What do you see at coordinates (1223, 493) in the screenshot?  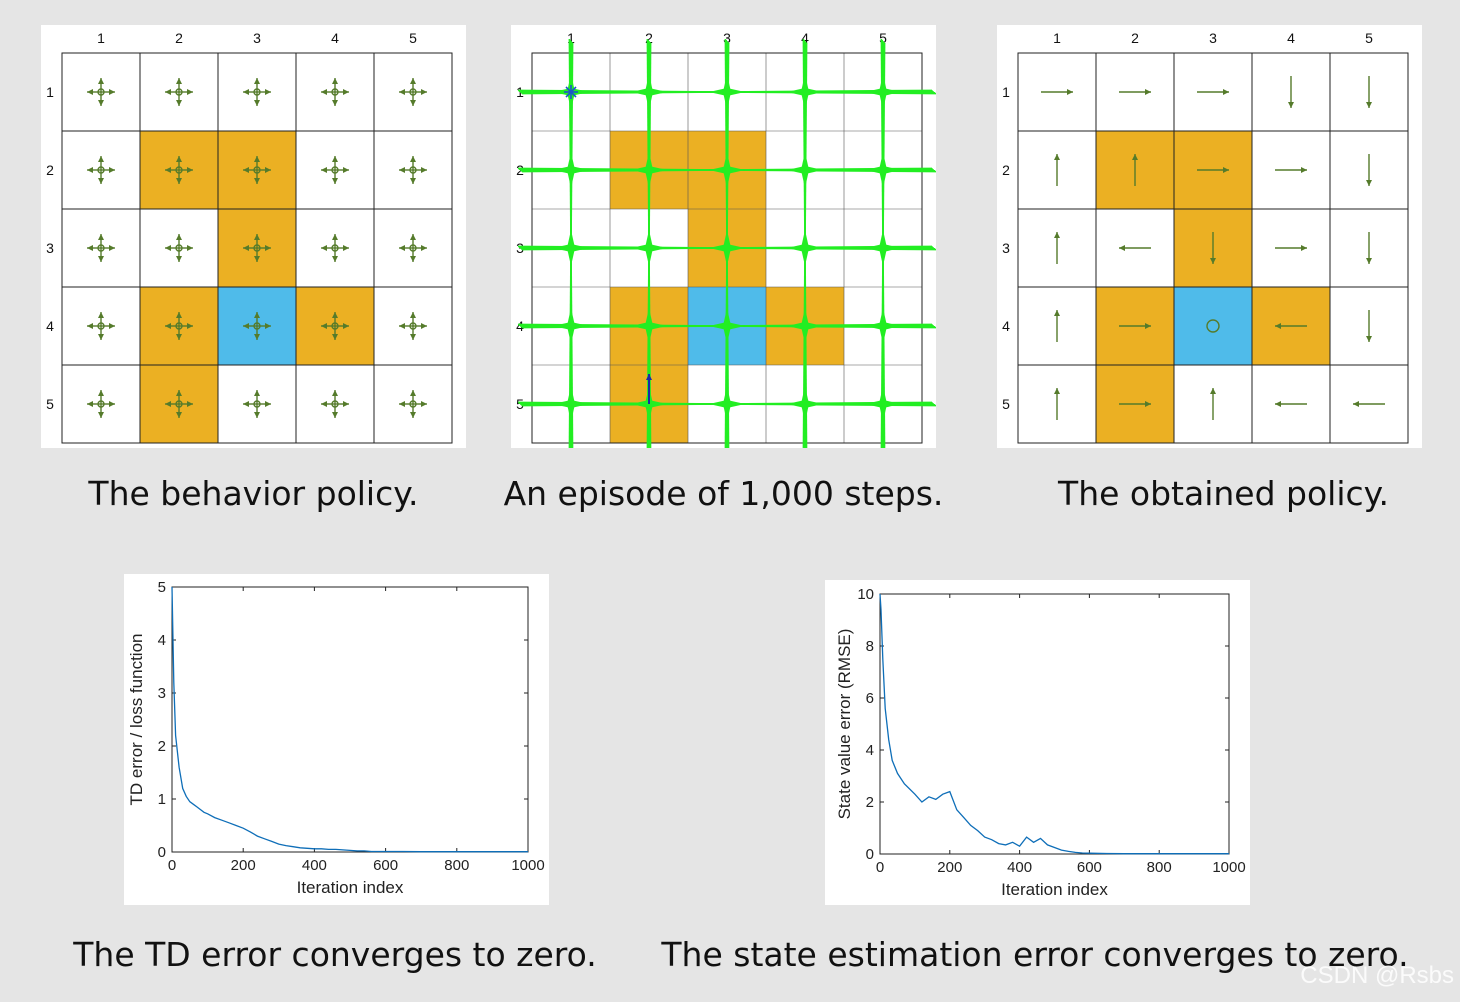 I see `caption-obtained-policy: The obtained policy.` at bounding box center [1223, 493].